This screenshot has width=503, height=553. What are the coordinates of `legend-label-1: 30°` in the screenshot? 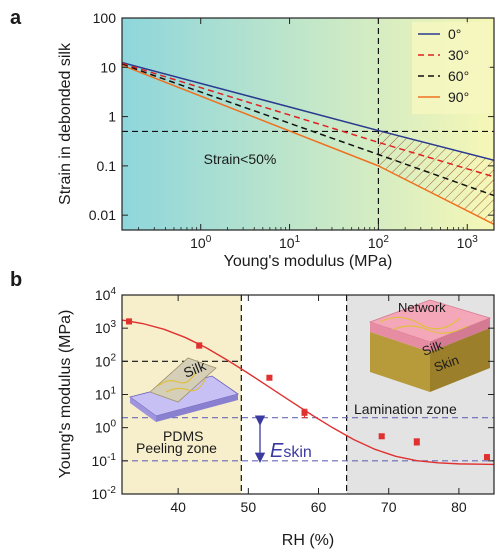 It's located at (458, 55).